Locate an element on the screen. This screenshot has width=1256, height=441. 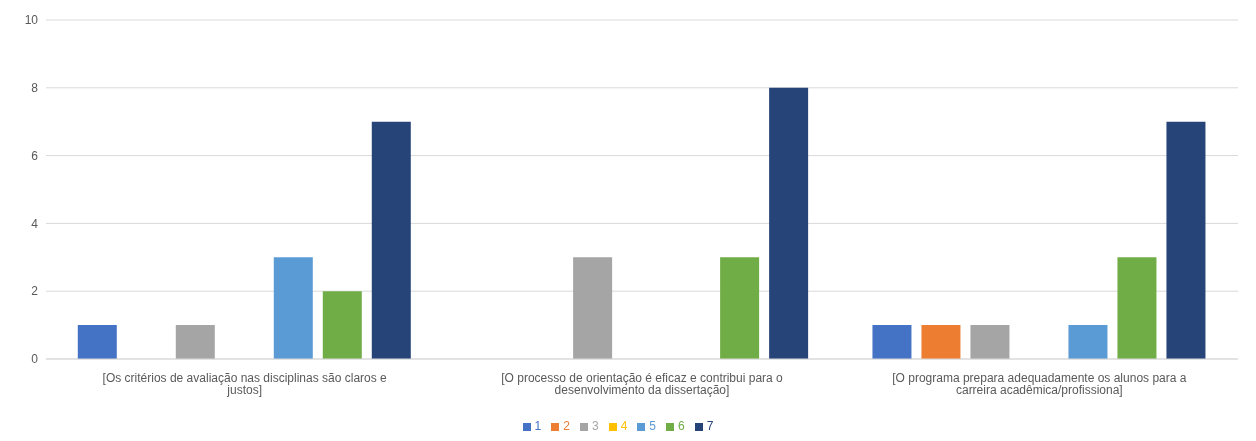
legend-label: 7 is located at coordinates (710, 426).